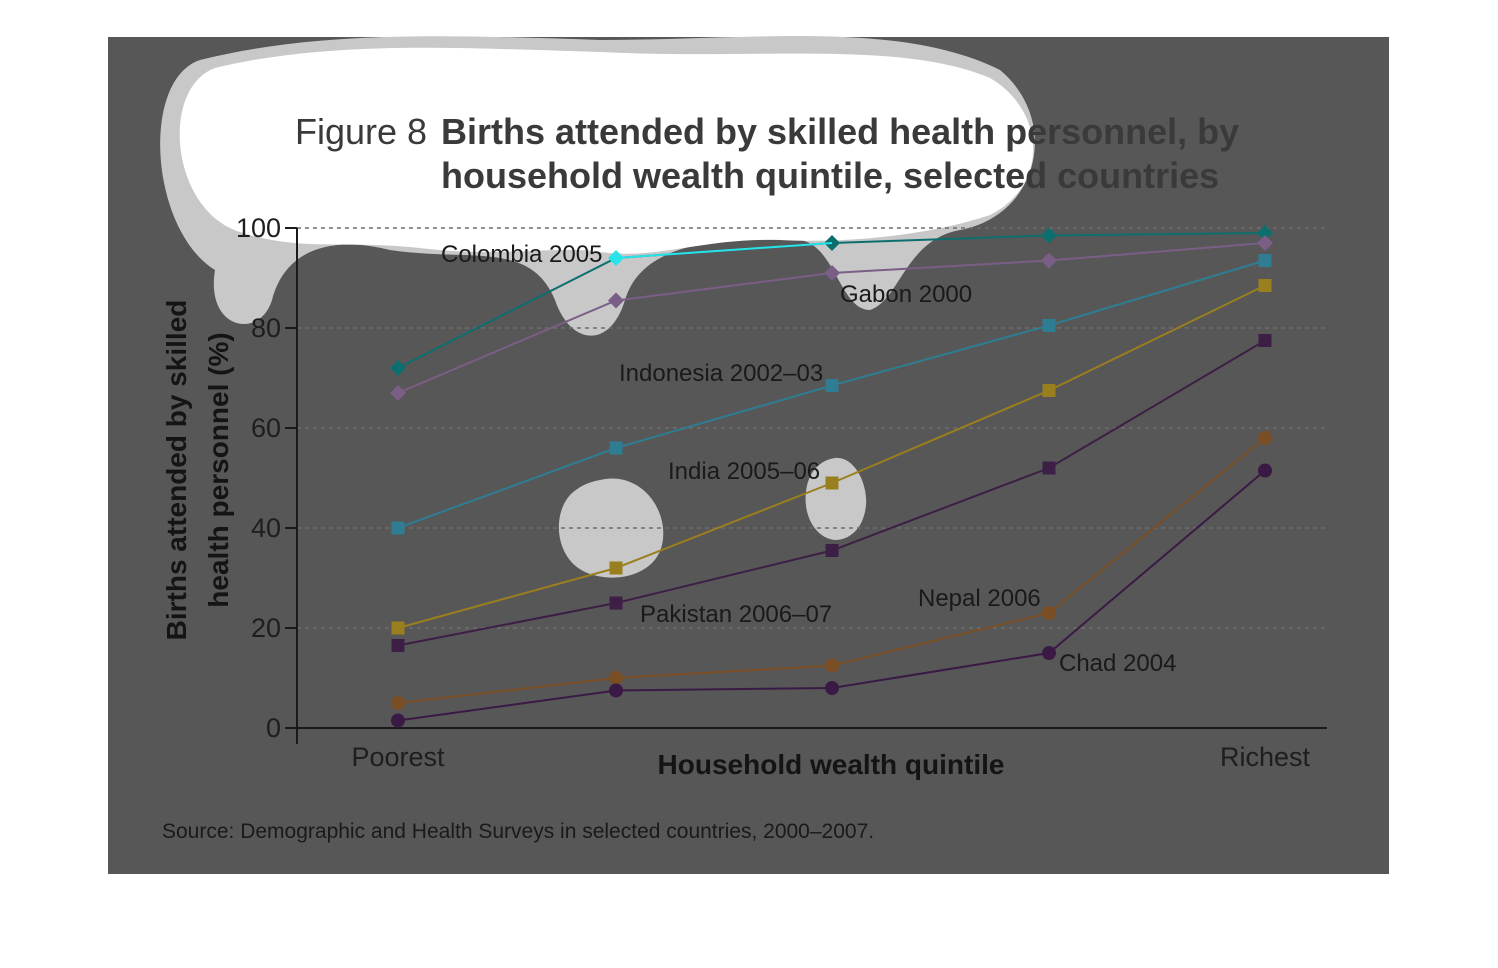 This screenshot has height=968, width=1498. I want to click on y-tick-label: 0, so click(273, 728).